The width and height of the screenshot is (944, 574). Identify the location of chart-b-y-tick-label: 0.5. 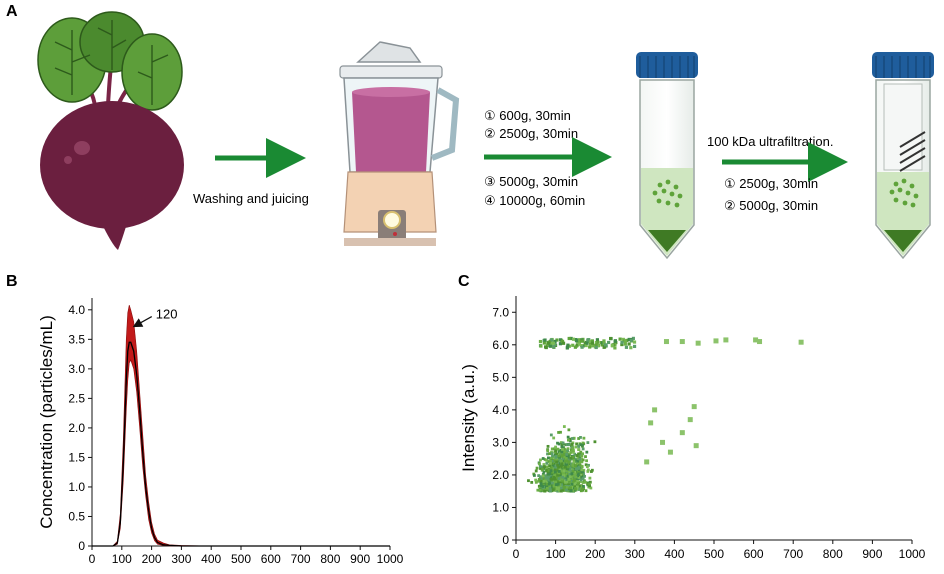
(76, 516).